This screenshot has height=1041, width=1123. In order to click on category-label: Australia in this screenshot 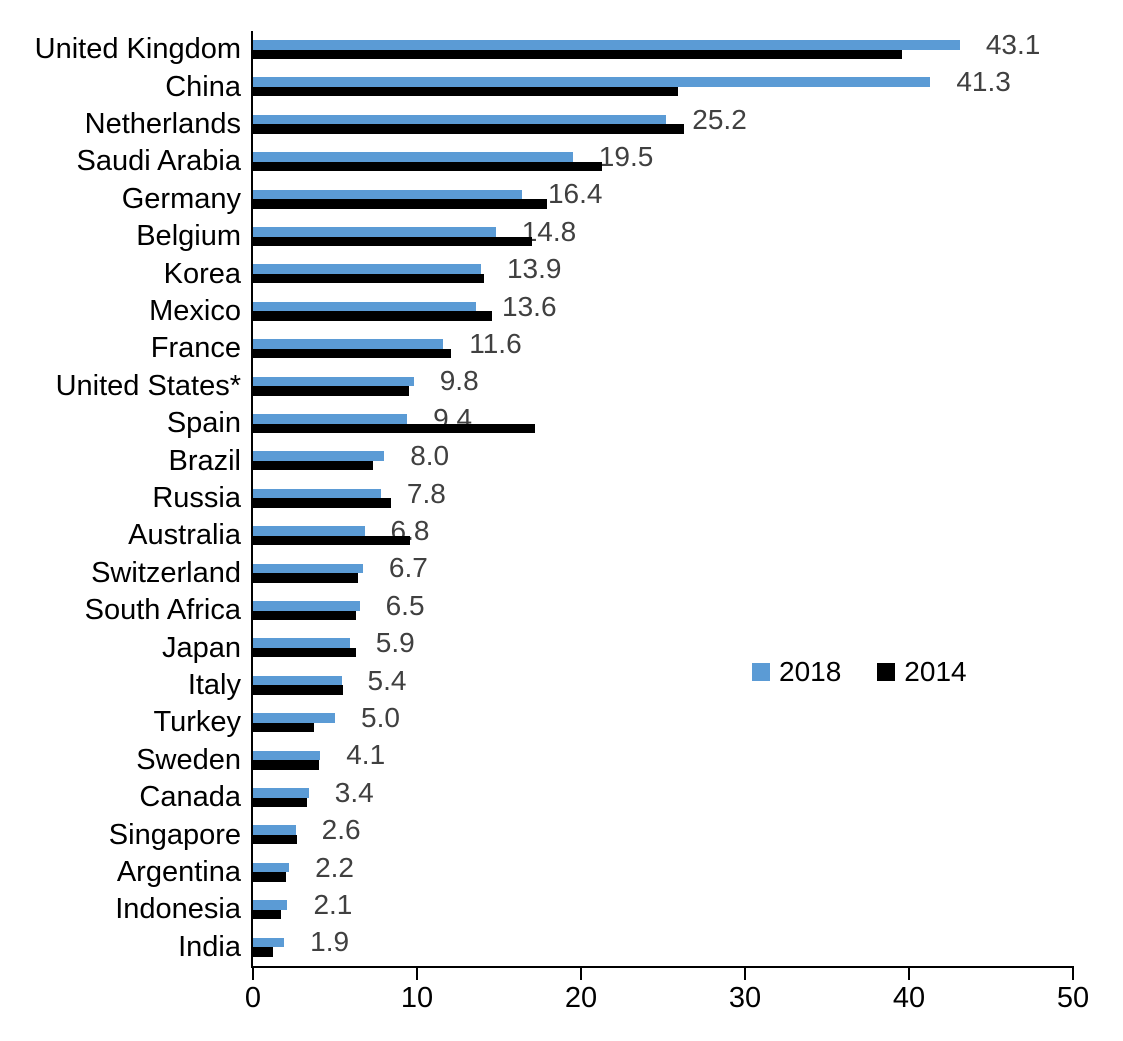, I will do `click(184, 535)`.